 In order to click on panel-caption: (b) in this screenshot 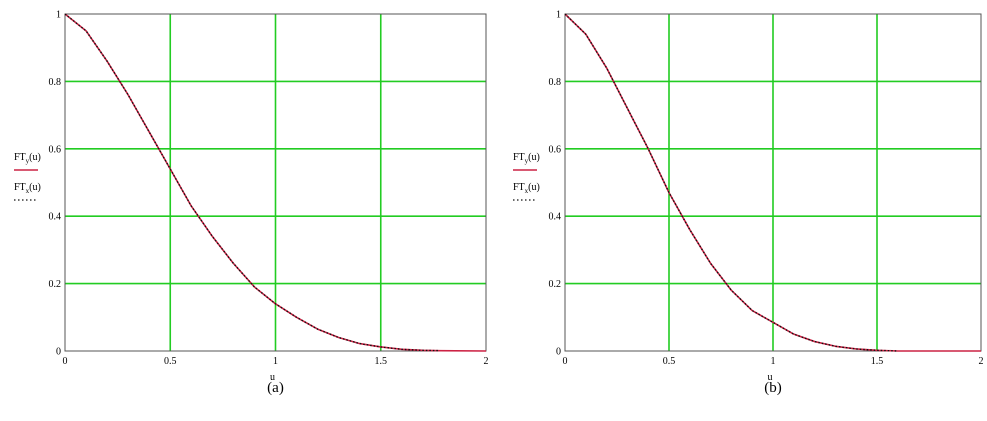, I will do `click(773, 388)`.